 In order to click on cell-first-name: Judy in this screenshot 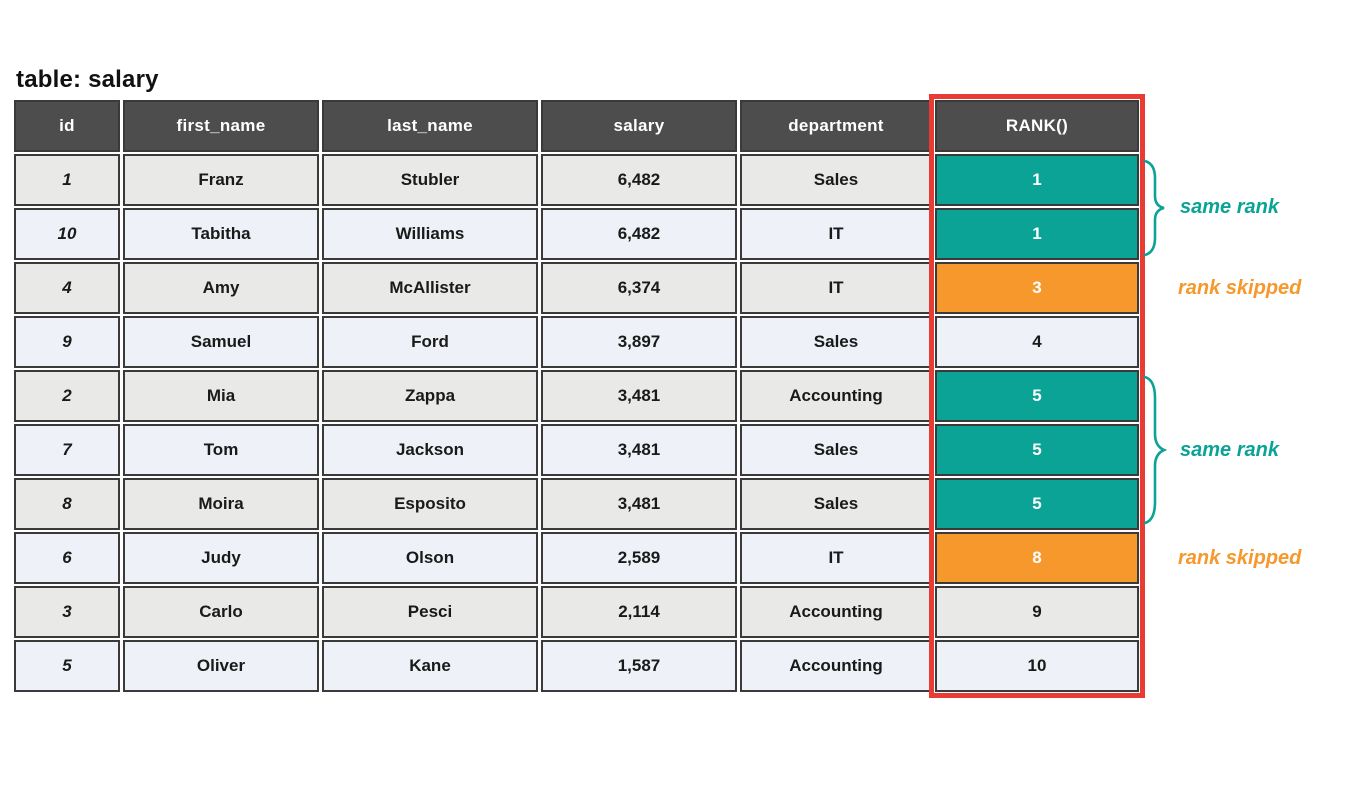, I will do `click(221, 558)`.